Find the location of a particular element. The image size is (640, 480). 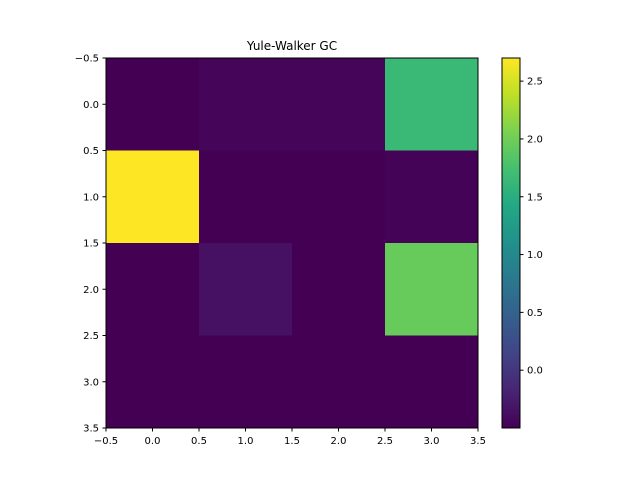

colorbar-axis: 0.0 0.5 1.0 1.5 2.0 2.5 is located at coordinates (531, 227).